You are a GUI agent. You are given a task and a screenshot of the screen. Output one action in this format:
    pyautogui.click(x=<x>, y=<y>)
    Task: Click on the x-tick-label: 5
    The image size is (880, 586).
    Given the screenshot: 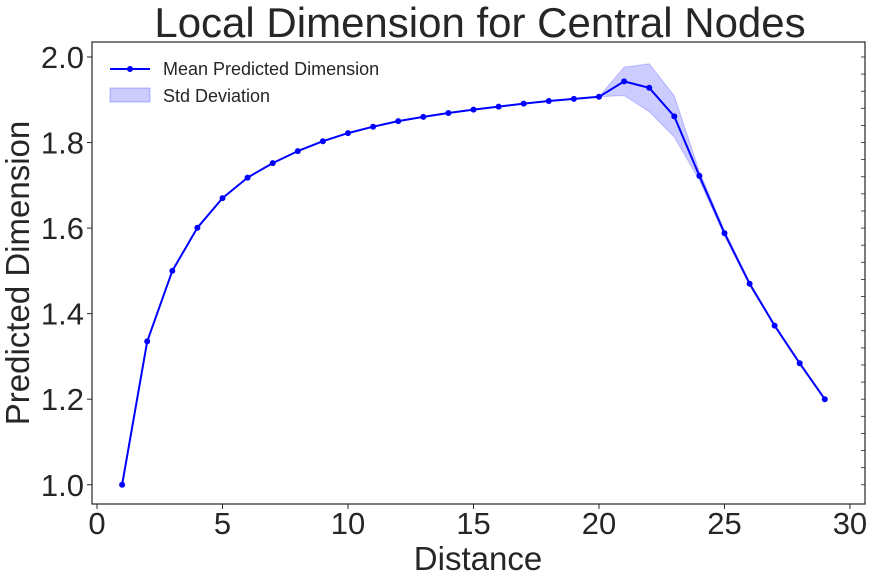 What is the action you would take?
    pyautogui.click(x=222, y=523)
    